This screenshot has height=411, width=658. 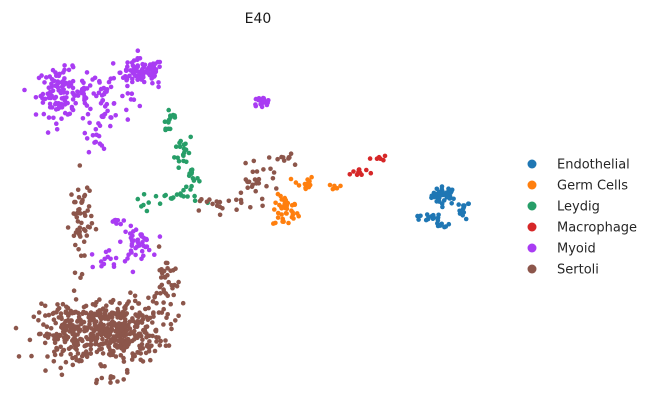 What do you see at coordinates (367, 165) in the screenshot?
I see `series-macrophage` at bounding box center [367, 165].